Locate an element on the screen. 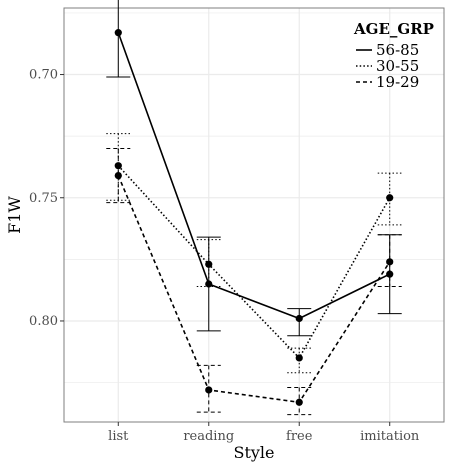  y-axis-title: F1W is located at coordinates (14, 215).